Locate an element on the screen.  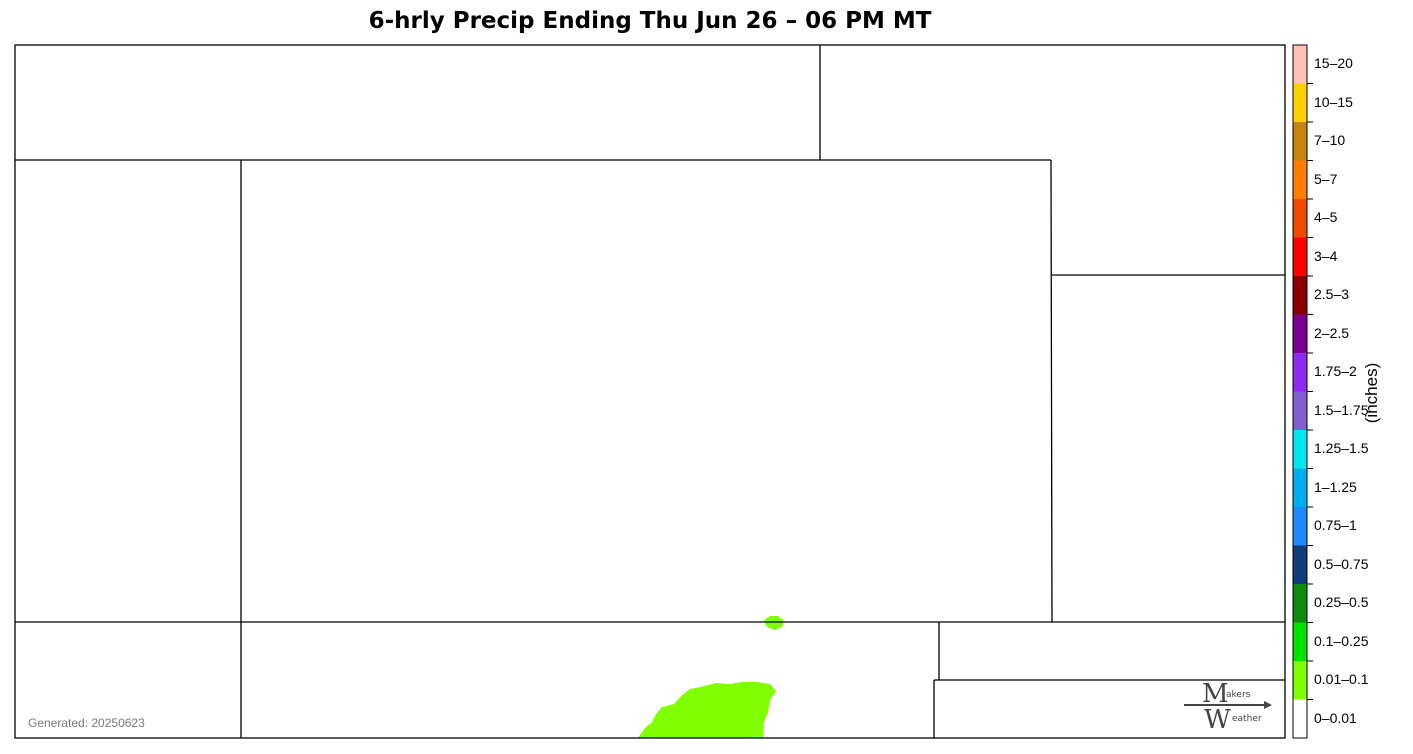
legend-label: 0.1–0.25 is located at coordinates (1341, 640).